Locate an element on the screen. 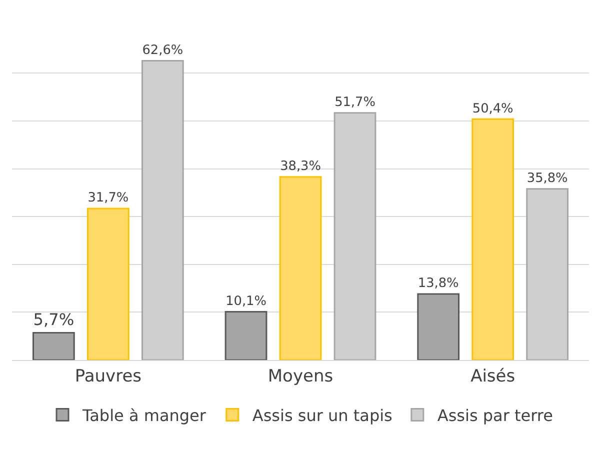  x-tick-label: Moyens is located at coordinates (301, 376).